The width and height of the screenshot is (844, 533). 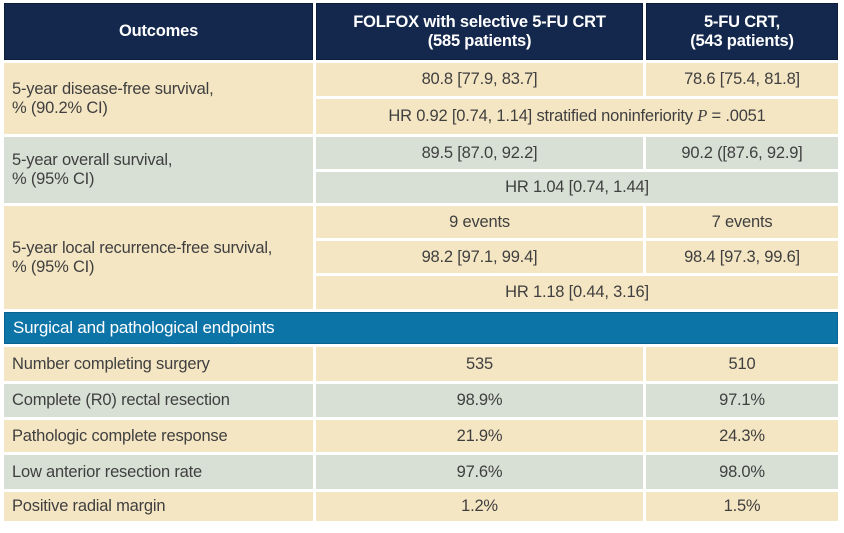 What do you see at coordinates (742, 21) in the screenshot?
I see `column-header-5fu-line1: 5-FU CRT,` at bounding box center [742, 21].